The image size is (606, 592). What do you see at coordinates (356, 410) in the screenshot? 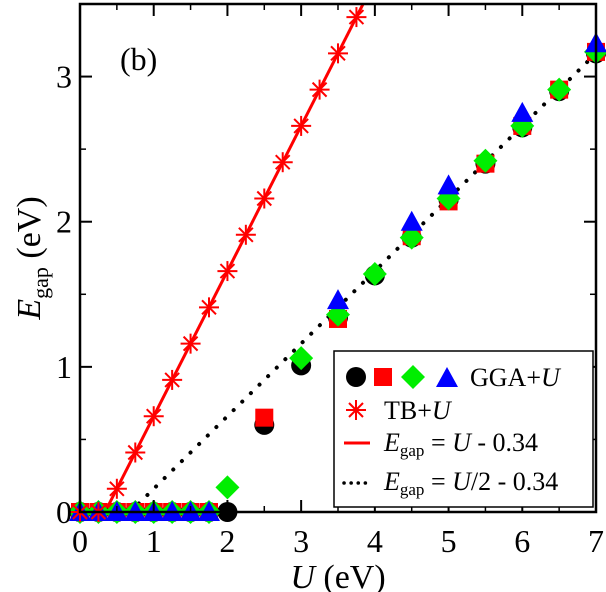
I see `legend-asterisk-marker` at bounding box center [356, 410].